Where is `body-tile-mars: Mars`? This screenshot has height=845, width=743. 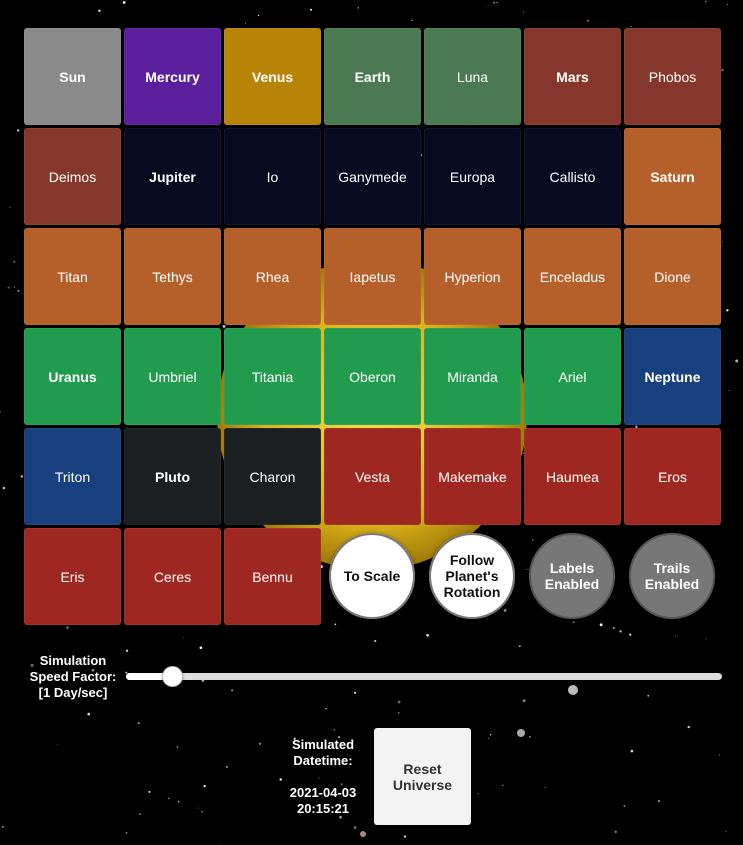
body-tile-mars: Mars is located at coordinates (572, 76).